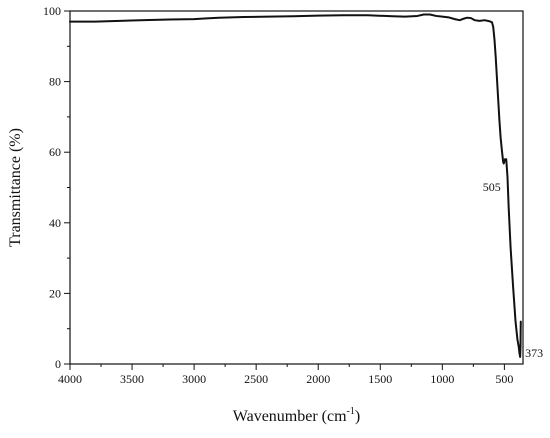 This screenshot has height=438, width=550. I want to click on x-tick-label: 4000, so click(70, 379).